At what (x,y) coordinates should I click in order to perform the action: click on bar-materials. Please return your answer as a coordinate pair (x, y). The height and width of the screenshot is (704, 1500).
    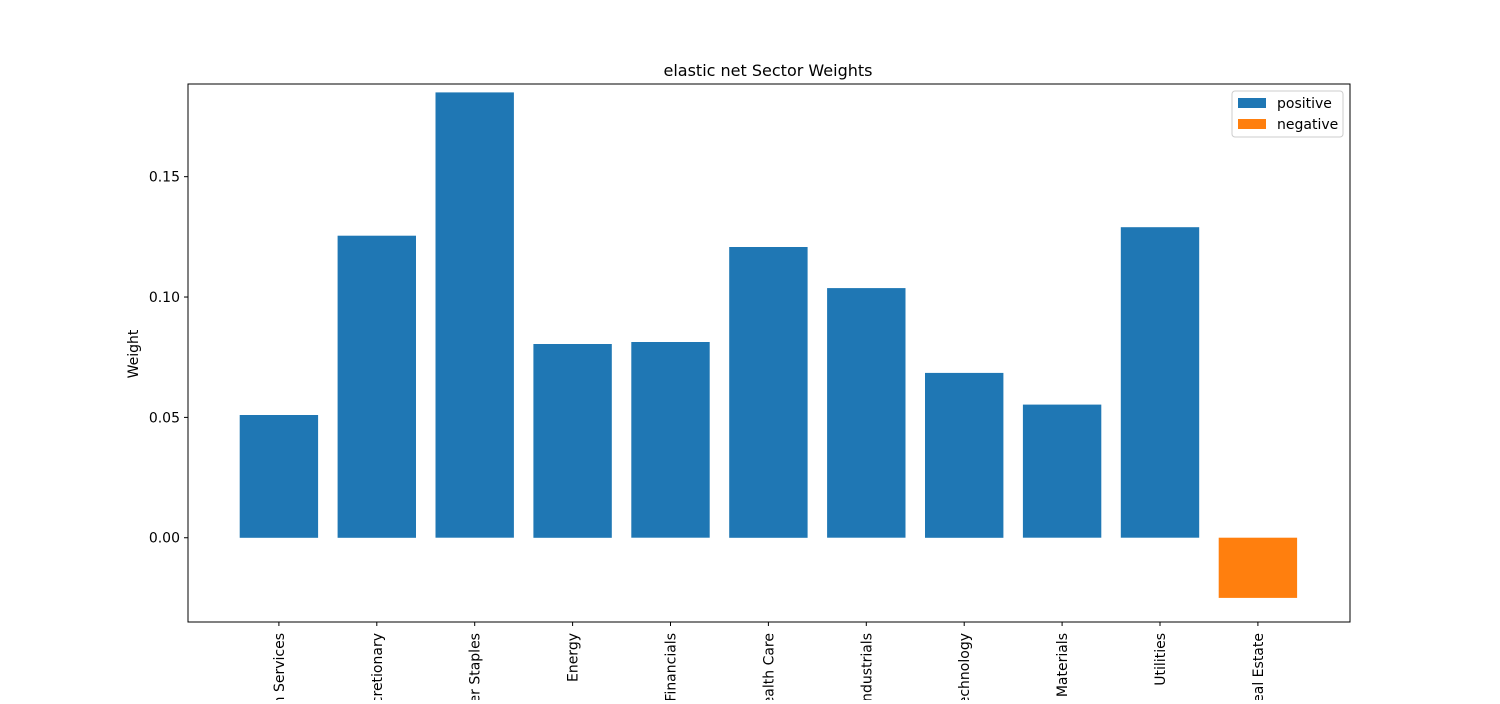
    Looking at the image, I should click on (1062, 471).